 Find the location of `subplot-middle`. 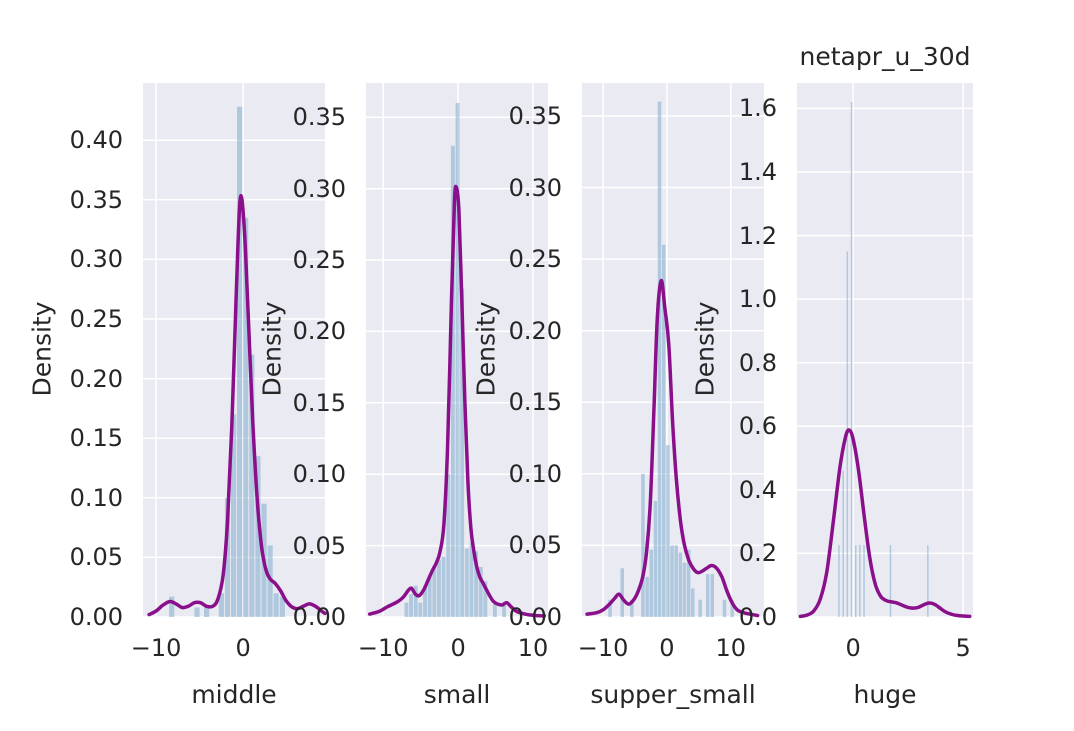

subplot-middle is located at coordinates (235, 350).